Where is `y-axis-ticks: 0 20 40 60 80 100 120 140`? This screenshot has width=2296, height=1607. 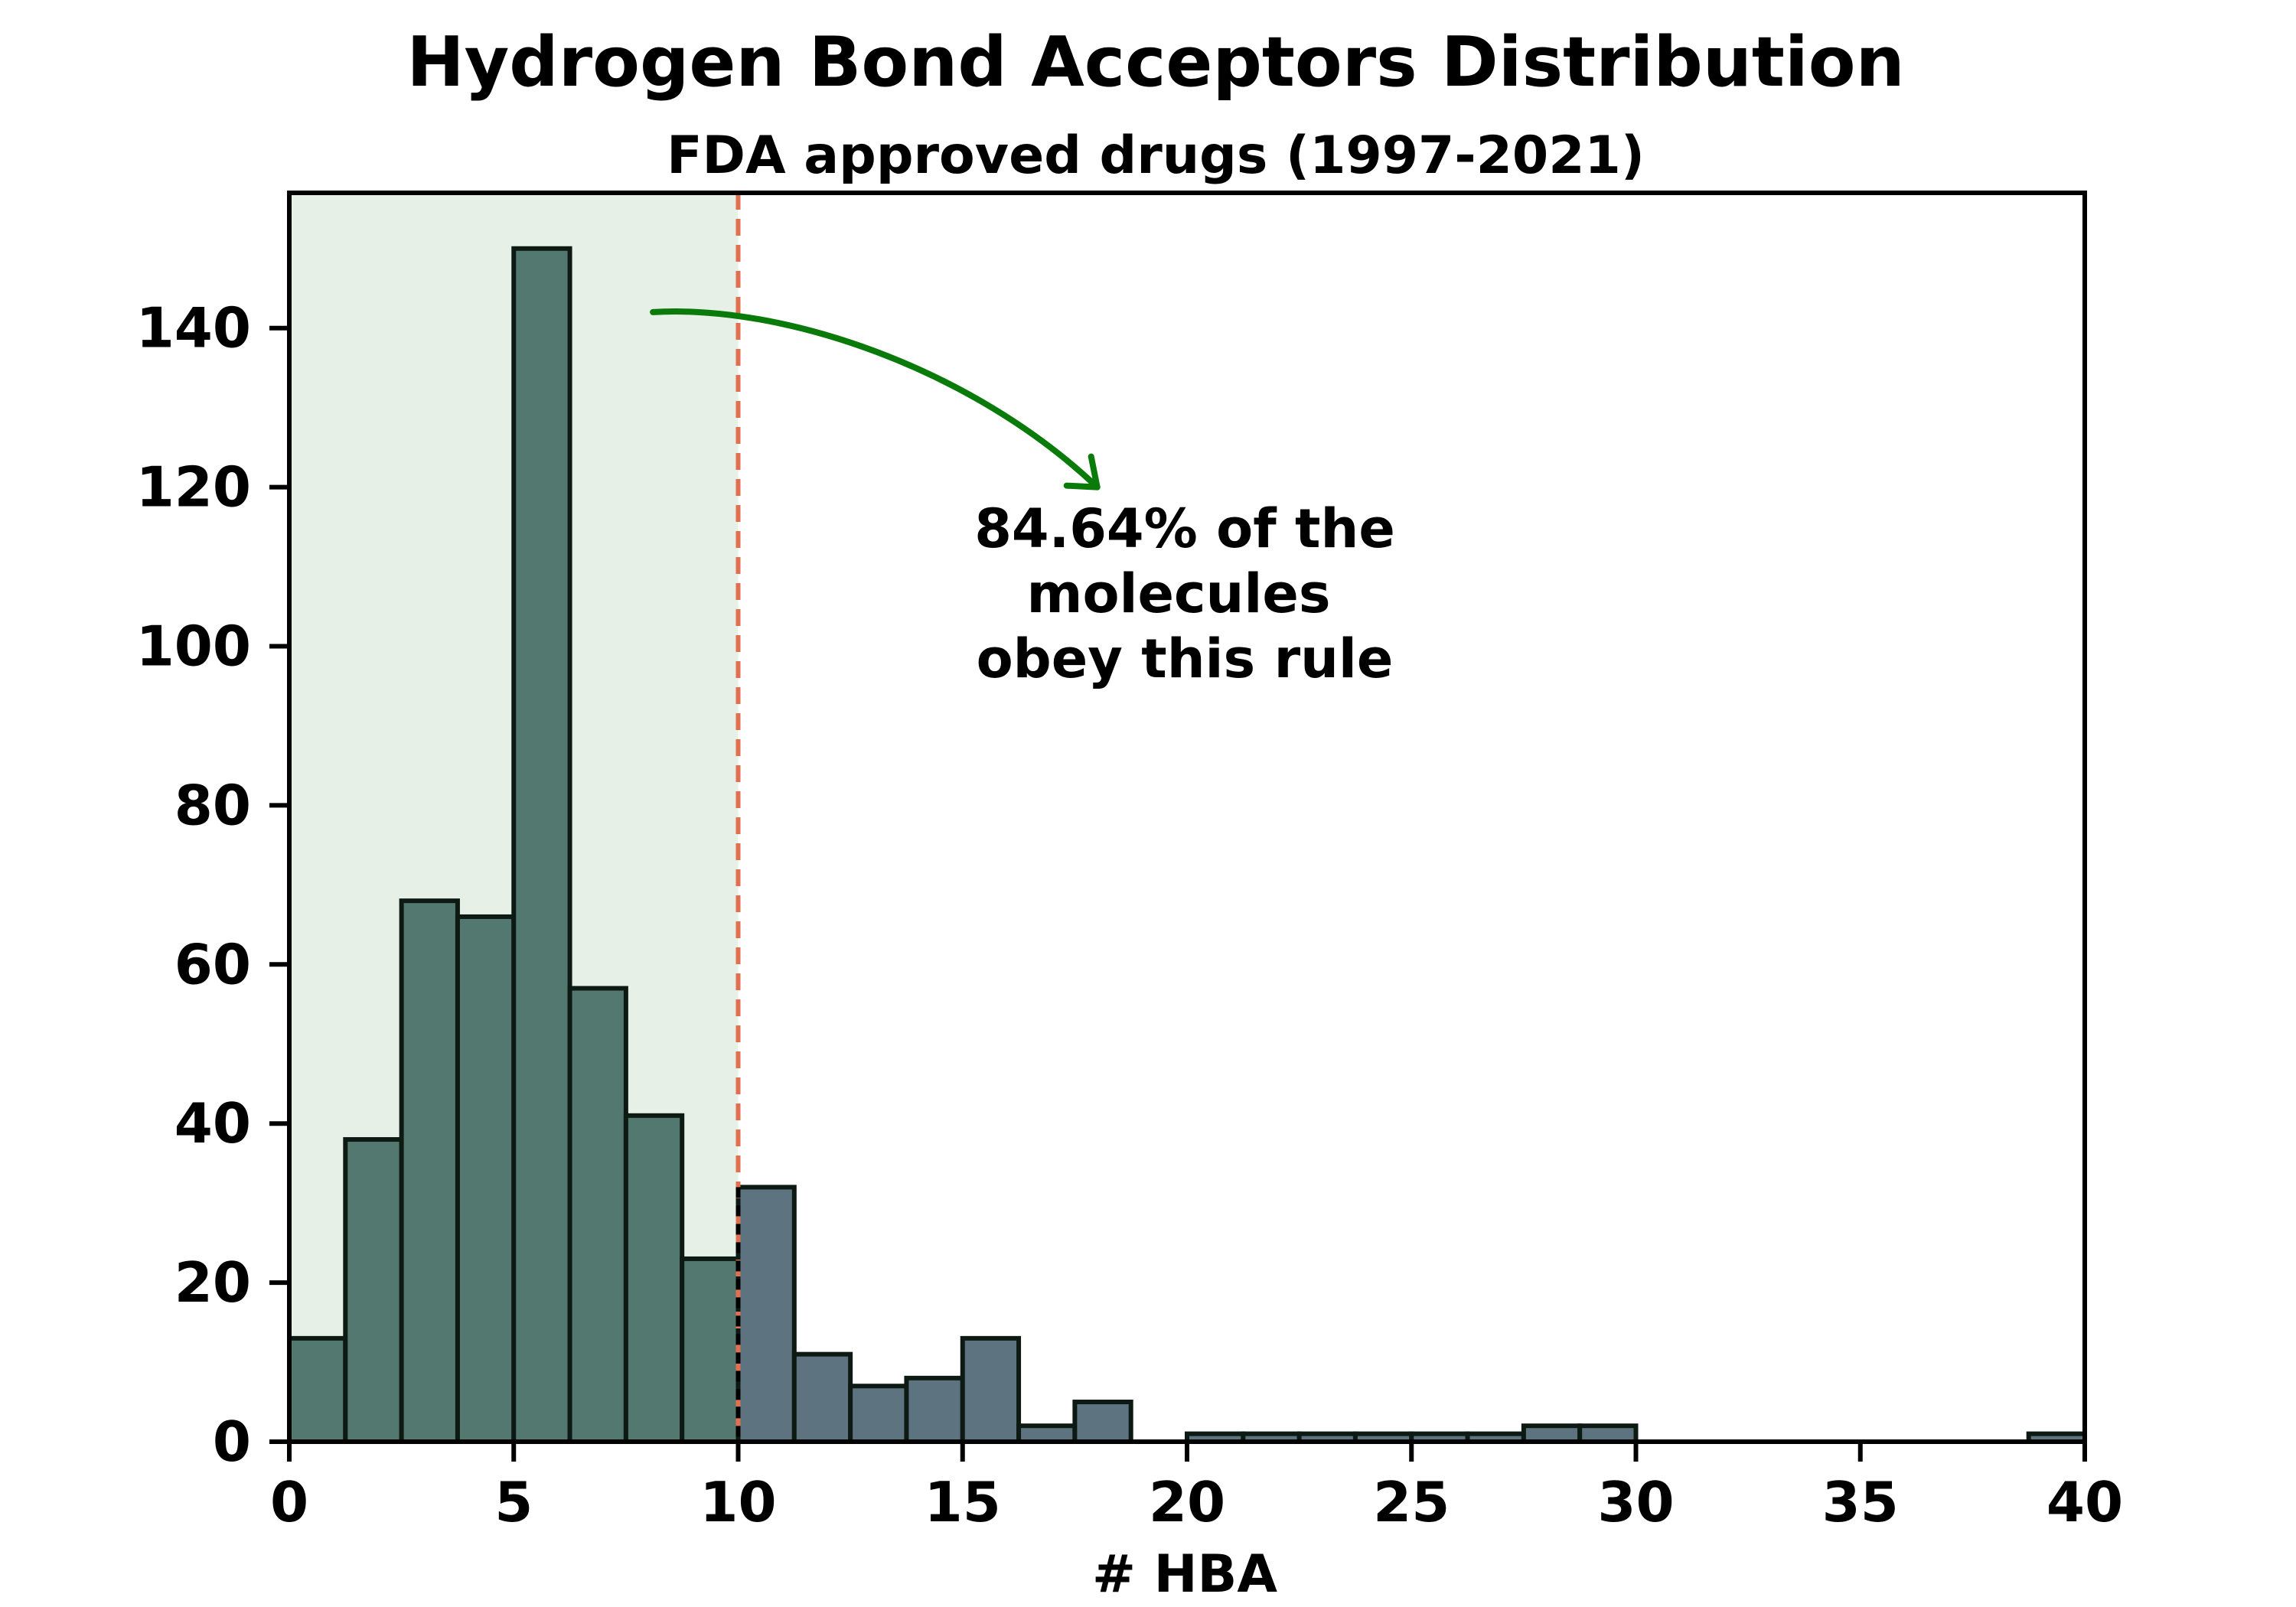
y-axis-ticks: 0 20 40 60 80 100 120 140 is located at coordinates (212, 885).